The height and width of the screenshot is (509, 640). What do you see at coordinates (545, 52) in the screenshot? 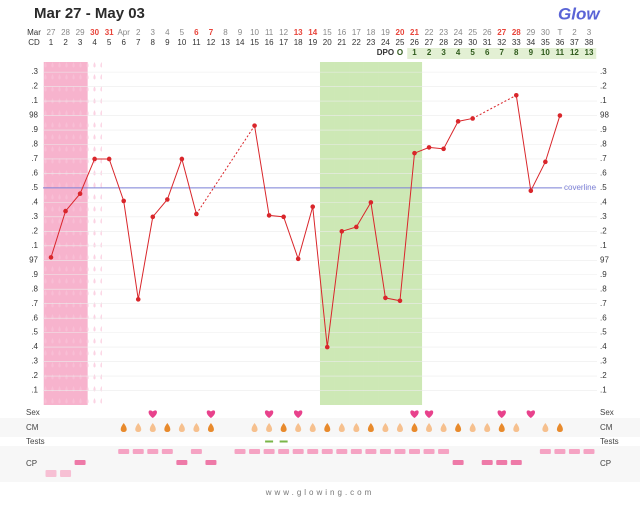
I see `dpo-value: 10` at bounding box center [545, 52].